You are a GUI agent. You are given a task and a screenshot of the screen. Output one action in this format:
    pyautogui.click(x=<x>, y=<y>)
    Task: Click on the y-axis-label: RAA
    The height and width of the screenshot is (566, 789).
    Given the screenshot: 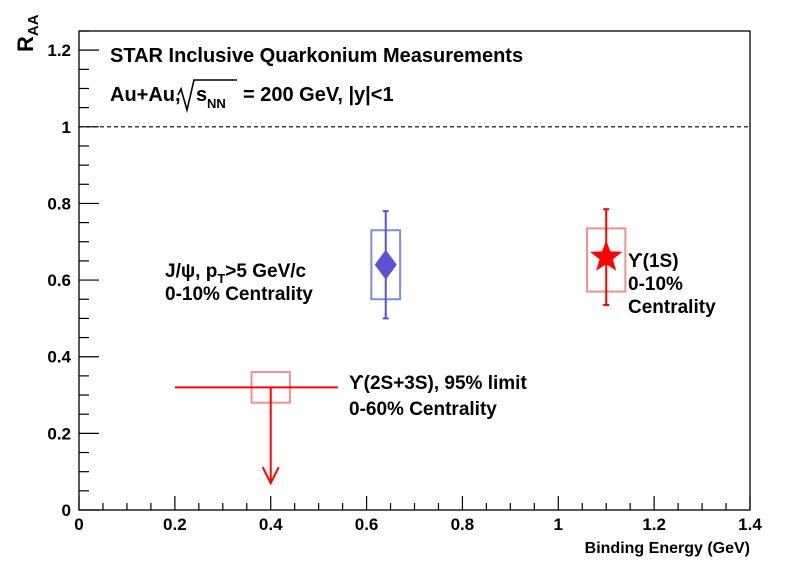 What is the action you would take?
    pyautogui.click(x=27, y=33)
    